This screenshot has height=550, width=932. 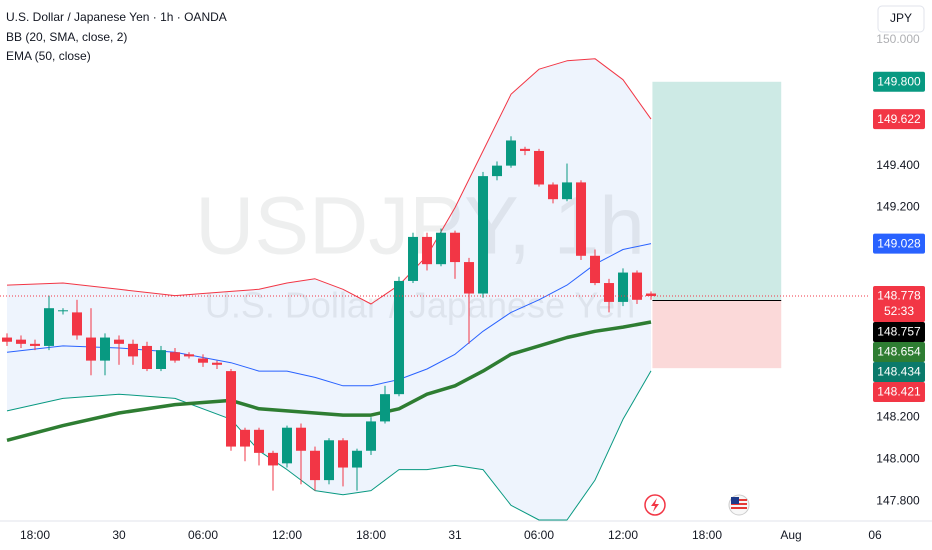 I want to click on y-tick-label: 148.000, so click(x=898, y=458).